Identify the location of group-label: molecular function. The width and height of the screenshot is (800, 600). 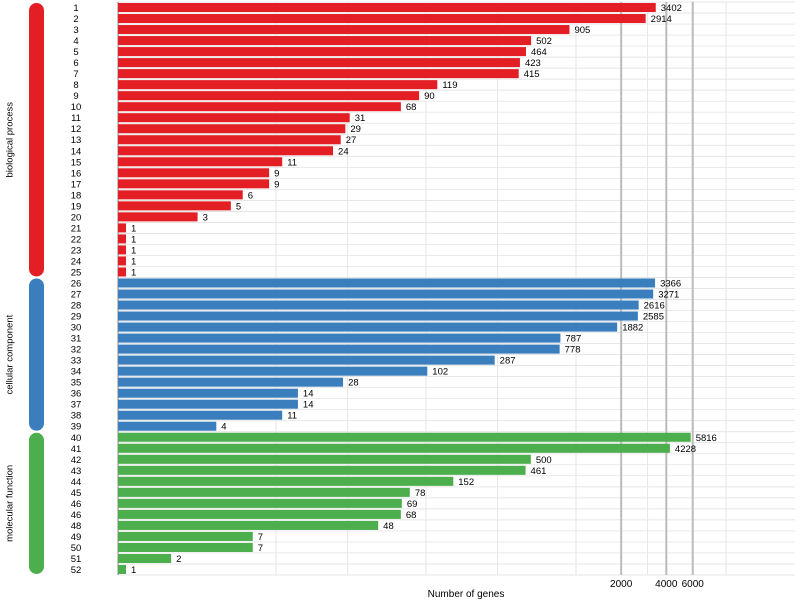
(10, 503).